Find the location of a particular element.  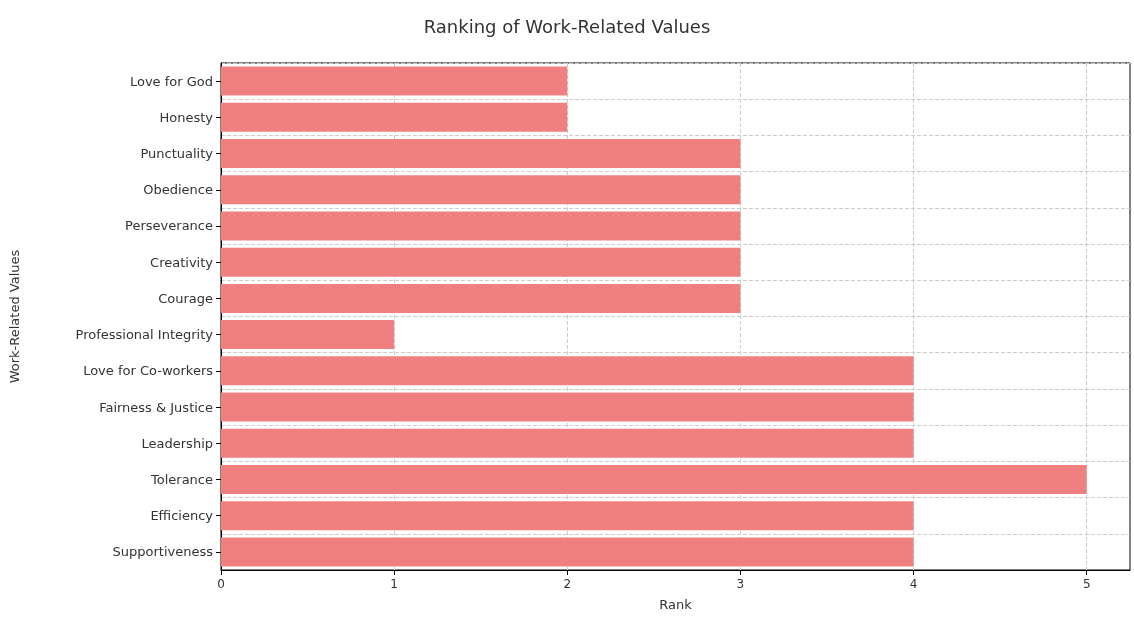

y-tick-label: Perseverance is located at coordinates (169, 226).